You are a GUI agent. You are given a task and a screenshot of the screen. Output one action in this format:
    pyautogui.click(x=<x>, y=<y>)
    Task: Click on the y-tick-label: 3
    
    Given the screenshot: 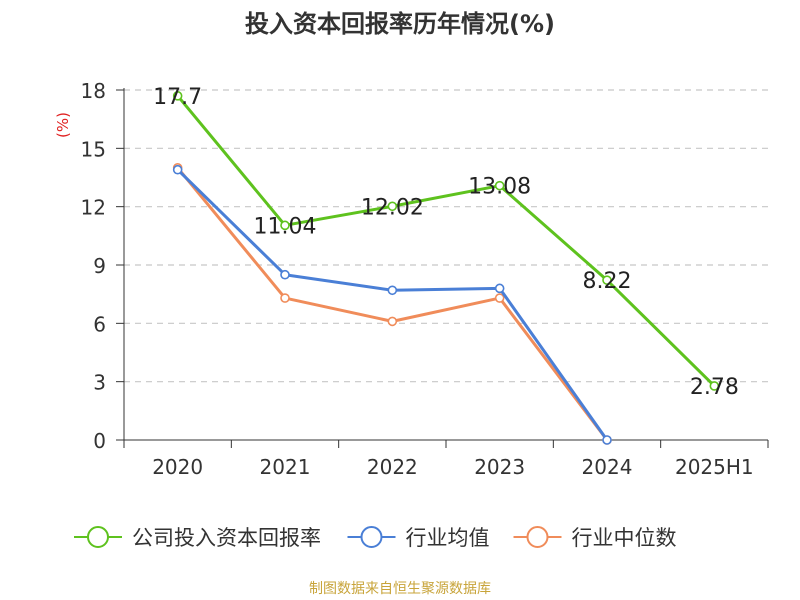 What is the action you would take?
    pyautogui.click(x=99, y=383)
    